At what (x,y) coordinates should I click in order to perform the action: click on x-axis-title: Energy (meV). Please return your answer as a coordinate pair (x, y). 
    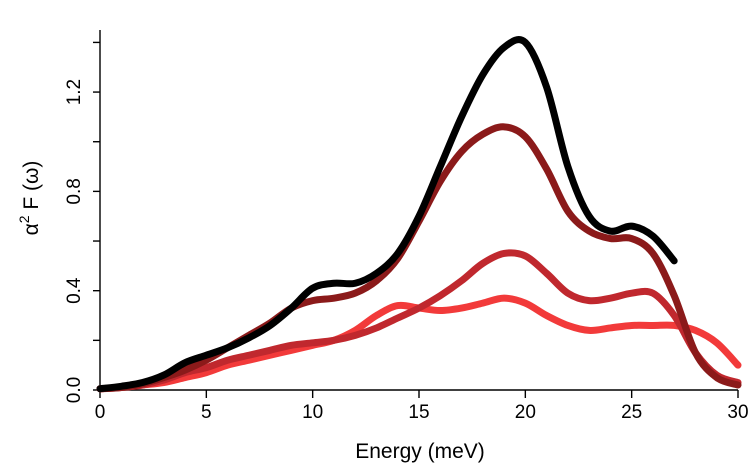
    Looking at the image, I should click on (420, 451).